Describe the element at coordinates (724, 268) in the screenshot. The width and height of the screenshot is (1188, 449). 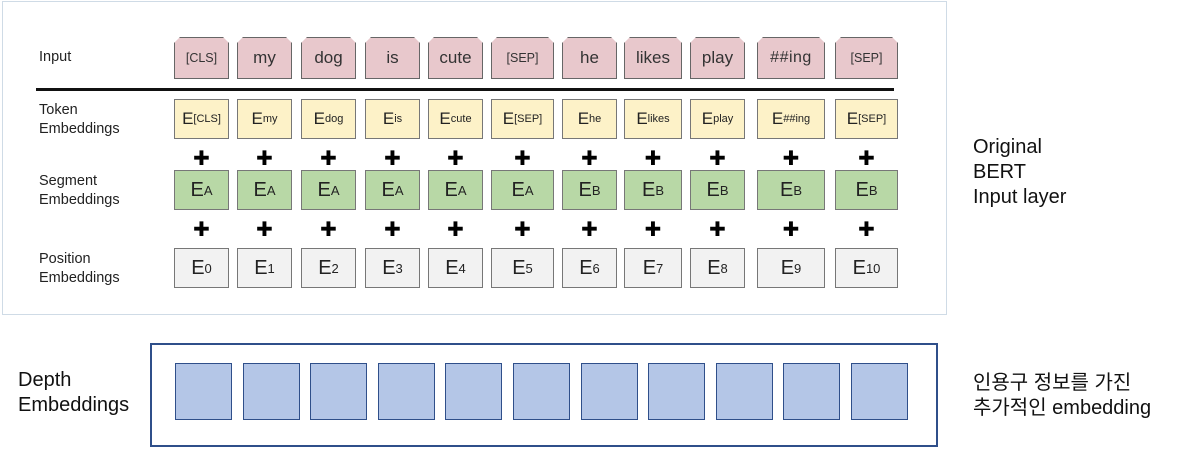
I see `embedding-subscript: 8` at that location.